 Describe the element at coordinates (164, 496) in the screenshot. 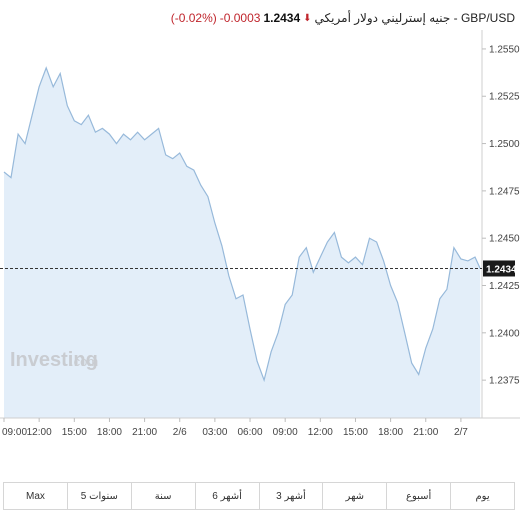

I see `period-tab: سنة` at that location.